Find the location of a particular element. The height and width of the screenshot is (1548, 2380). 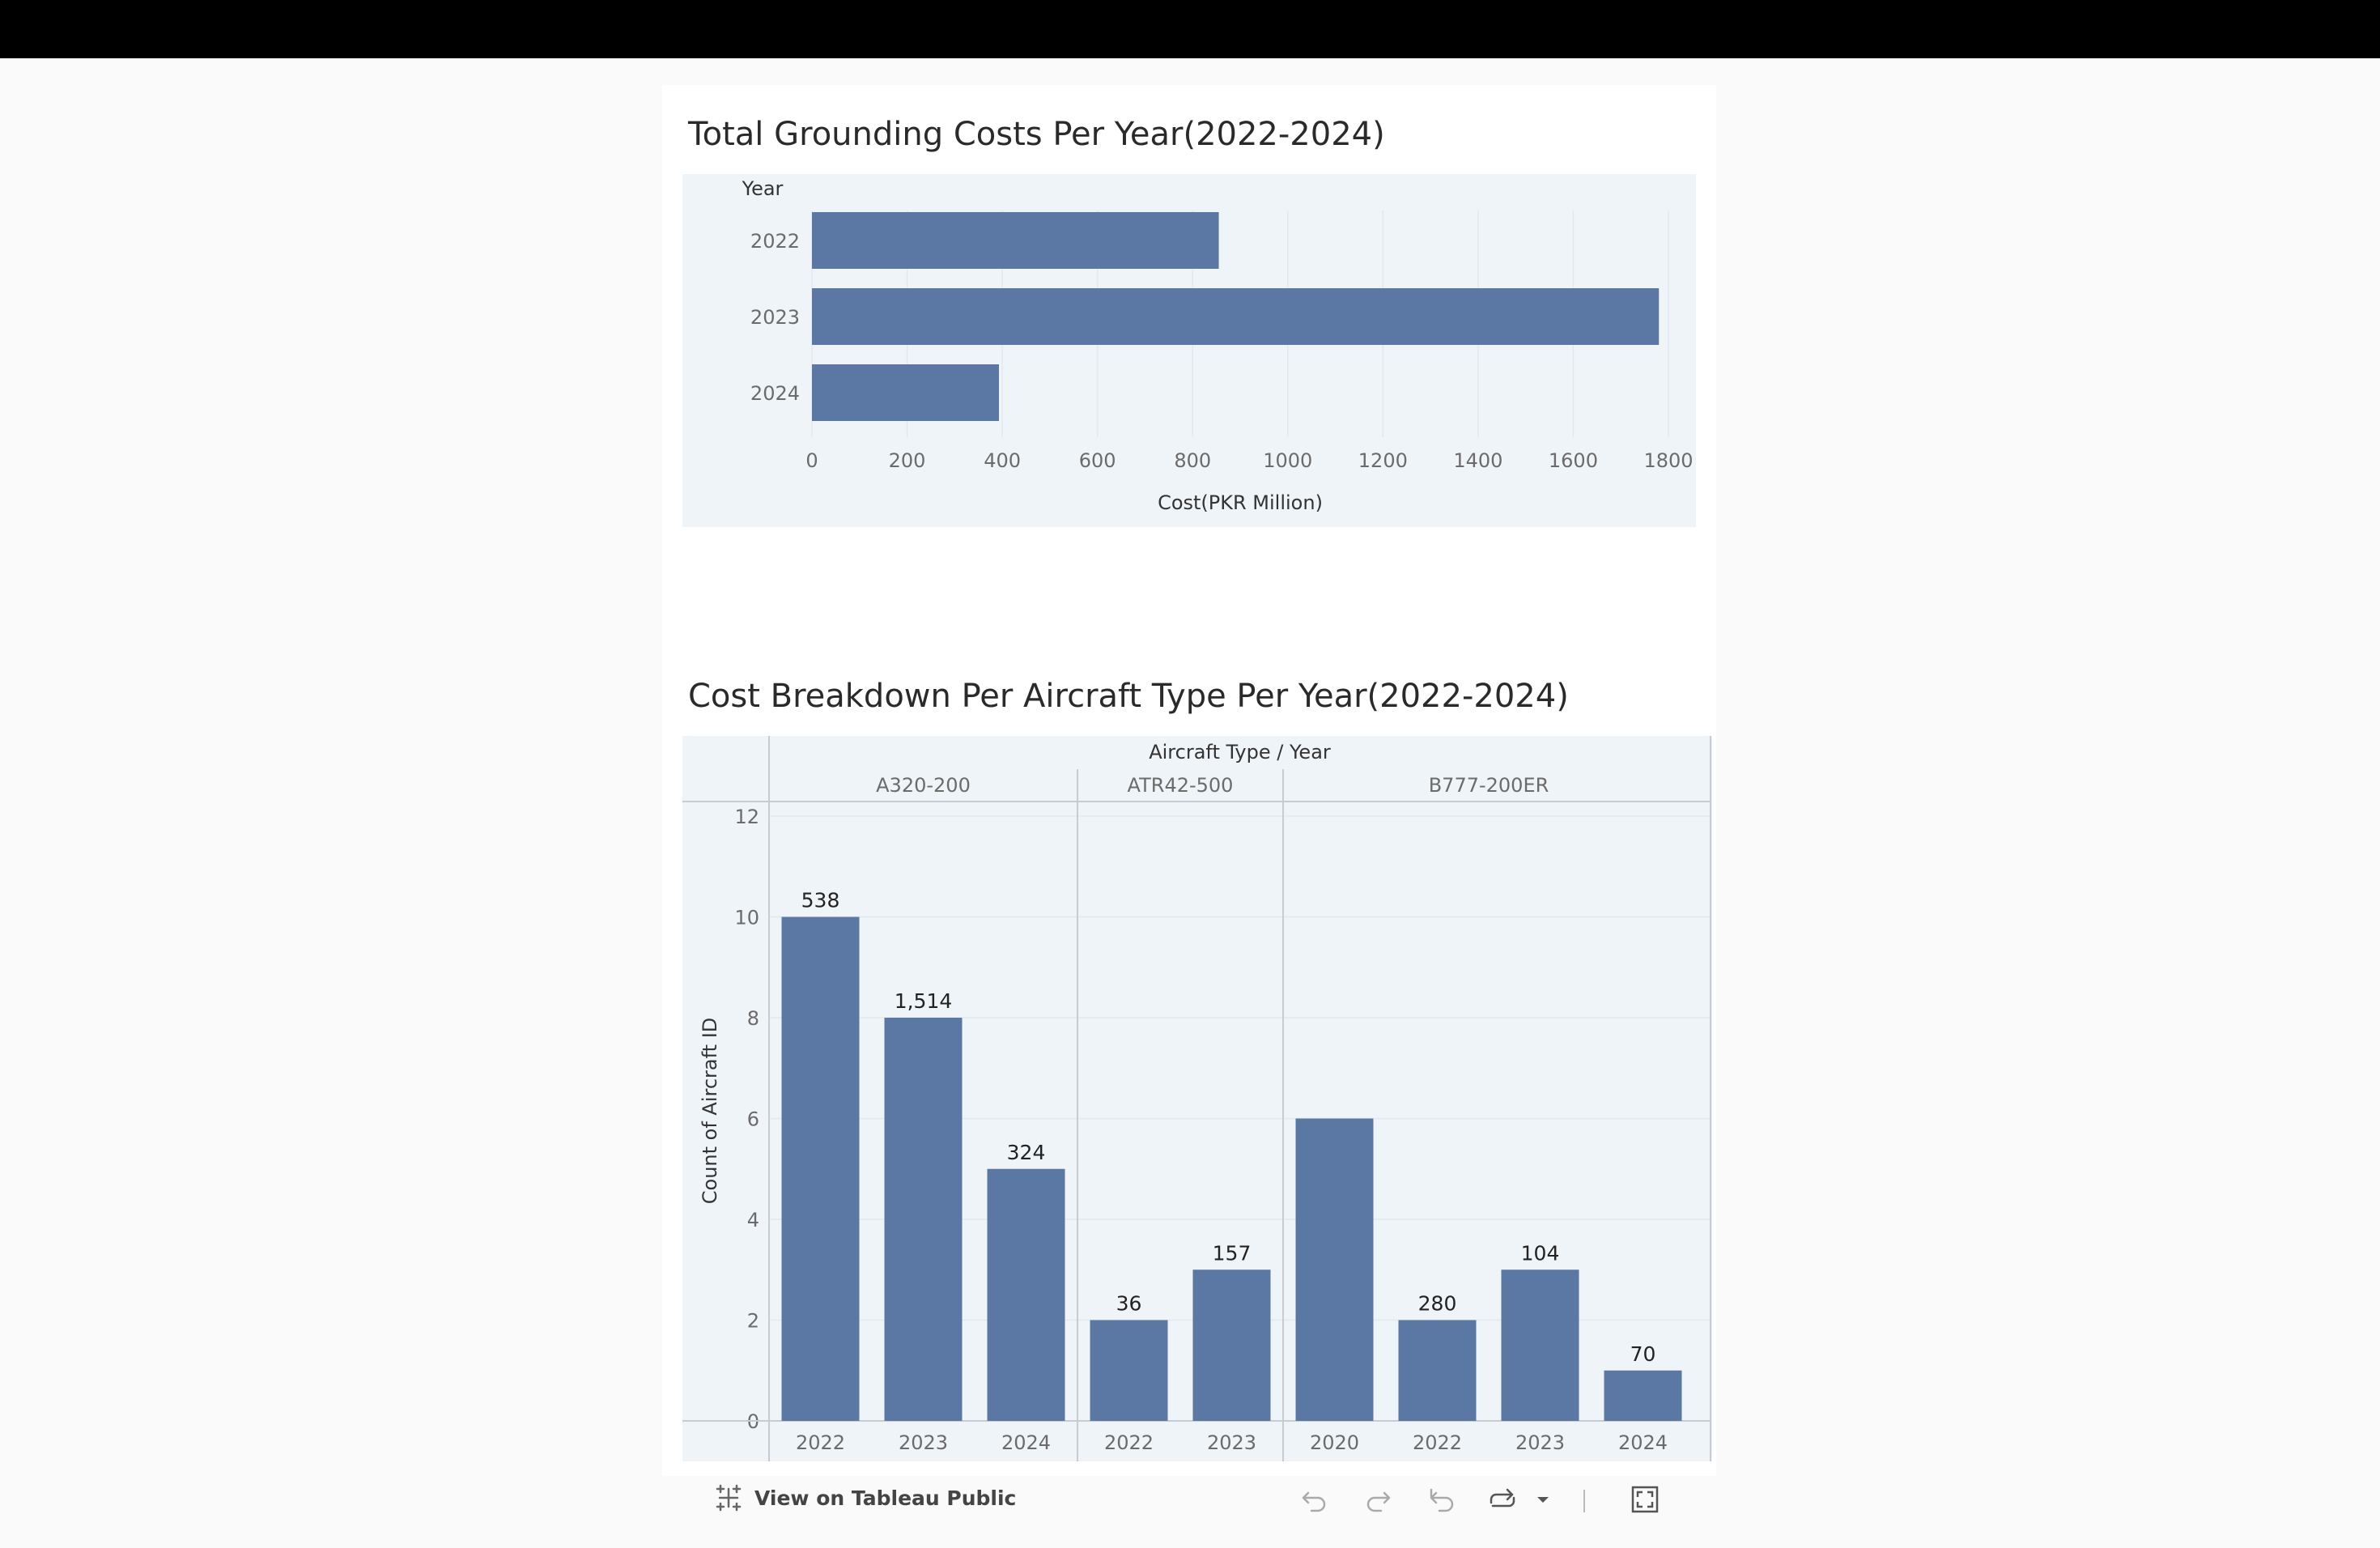

x-tick-label: 1600 is located at coordinates (1573, 461).